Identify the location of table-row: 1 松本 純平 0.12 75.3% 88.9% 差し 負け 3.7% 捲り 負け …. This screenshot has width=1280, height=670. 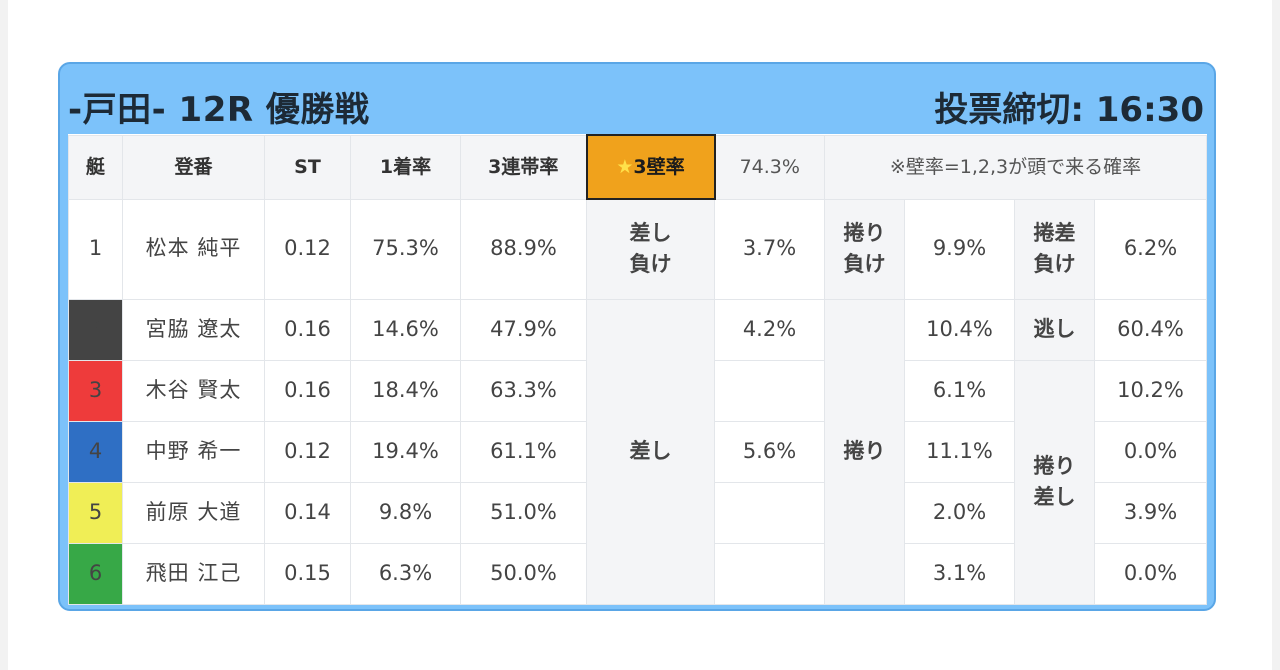
(637, 249).